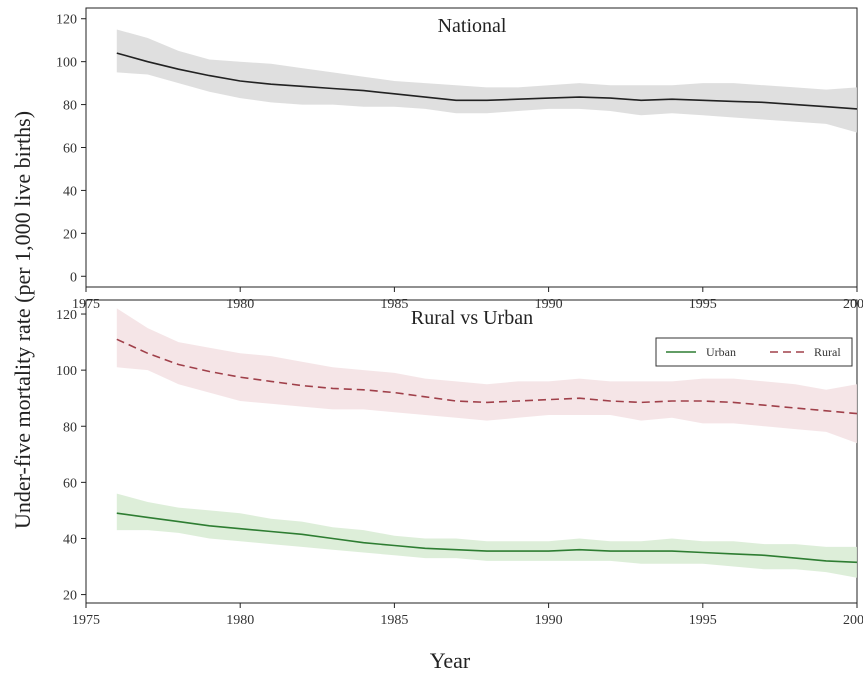 The width and height of the screenshot is (863, 674). I want to click on series-lines, so click(487, 81).